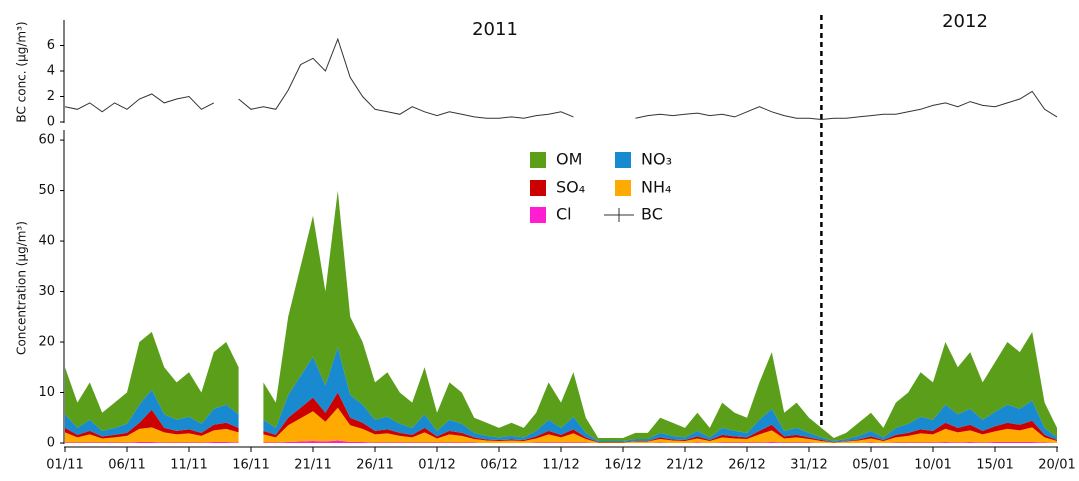 Image resolution: width=1079 pixels, height=481 pixels. I want to click on y-tick-label: 4, so click(51, 71).